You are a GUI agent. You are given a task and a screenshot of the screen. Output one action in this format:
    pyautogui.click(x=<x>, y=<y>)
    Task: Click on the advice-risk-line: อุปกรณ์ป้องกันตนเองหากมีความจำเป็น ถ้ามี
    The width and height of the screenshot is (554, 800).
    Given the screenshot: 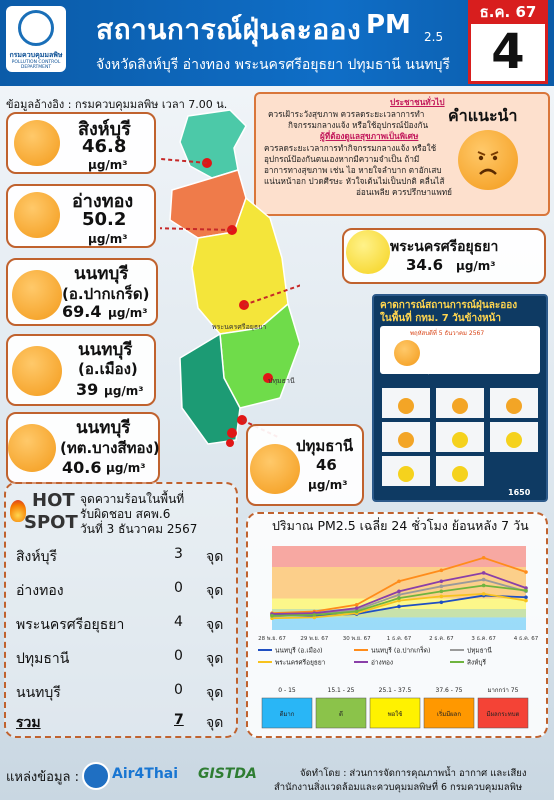 What is the action you would take?
    pyautogui.click(x=342, y=159)
    